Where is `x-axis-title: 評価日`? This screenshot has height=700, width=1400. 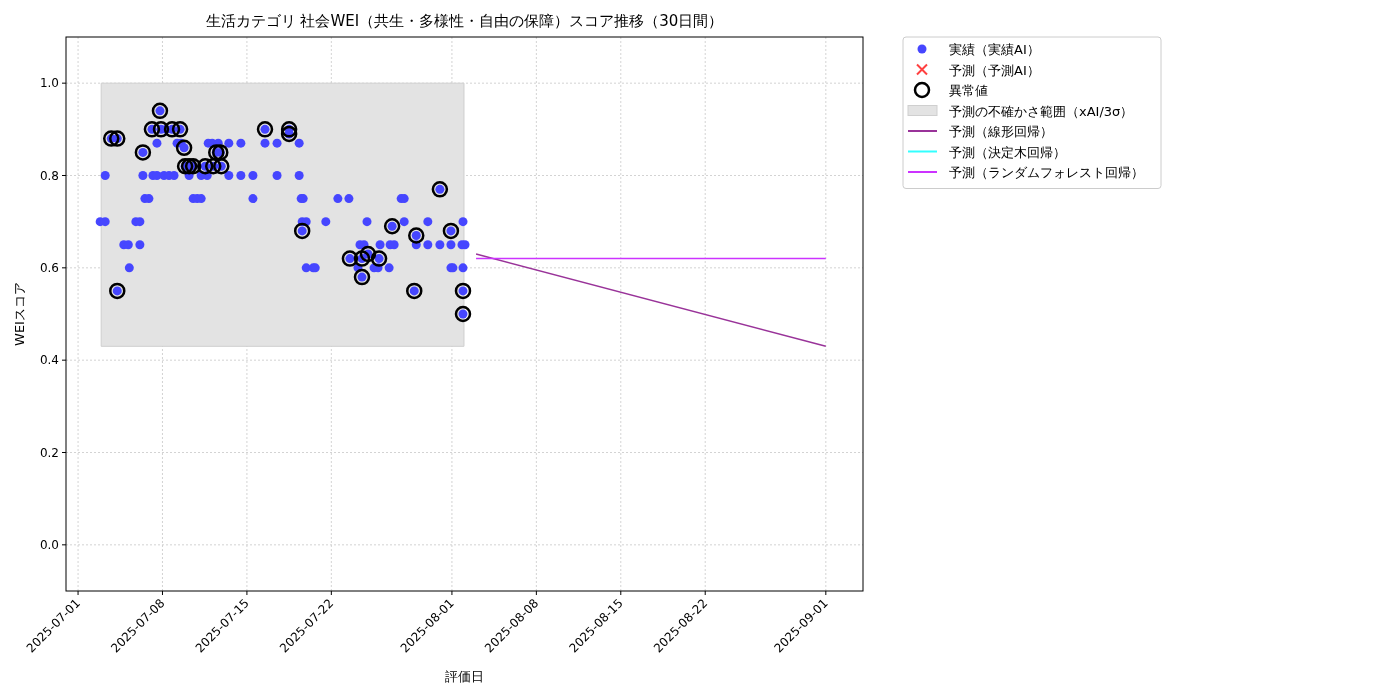
x-axis-title: 評価日 is located at coordinates (464, 676).